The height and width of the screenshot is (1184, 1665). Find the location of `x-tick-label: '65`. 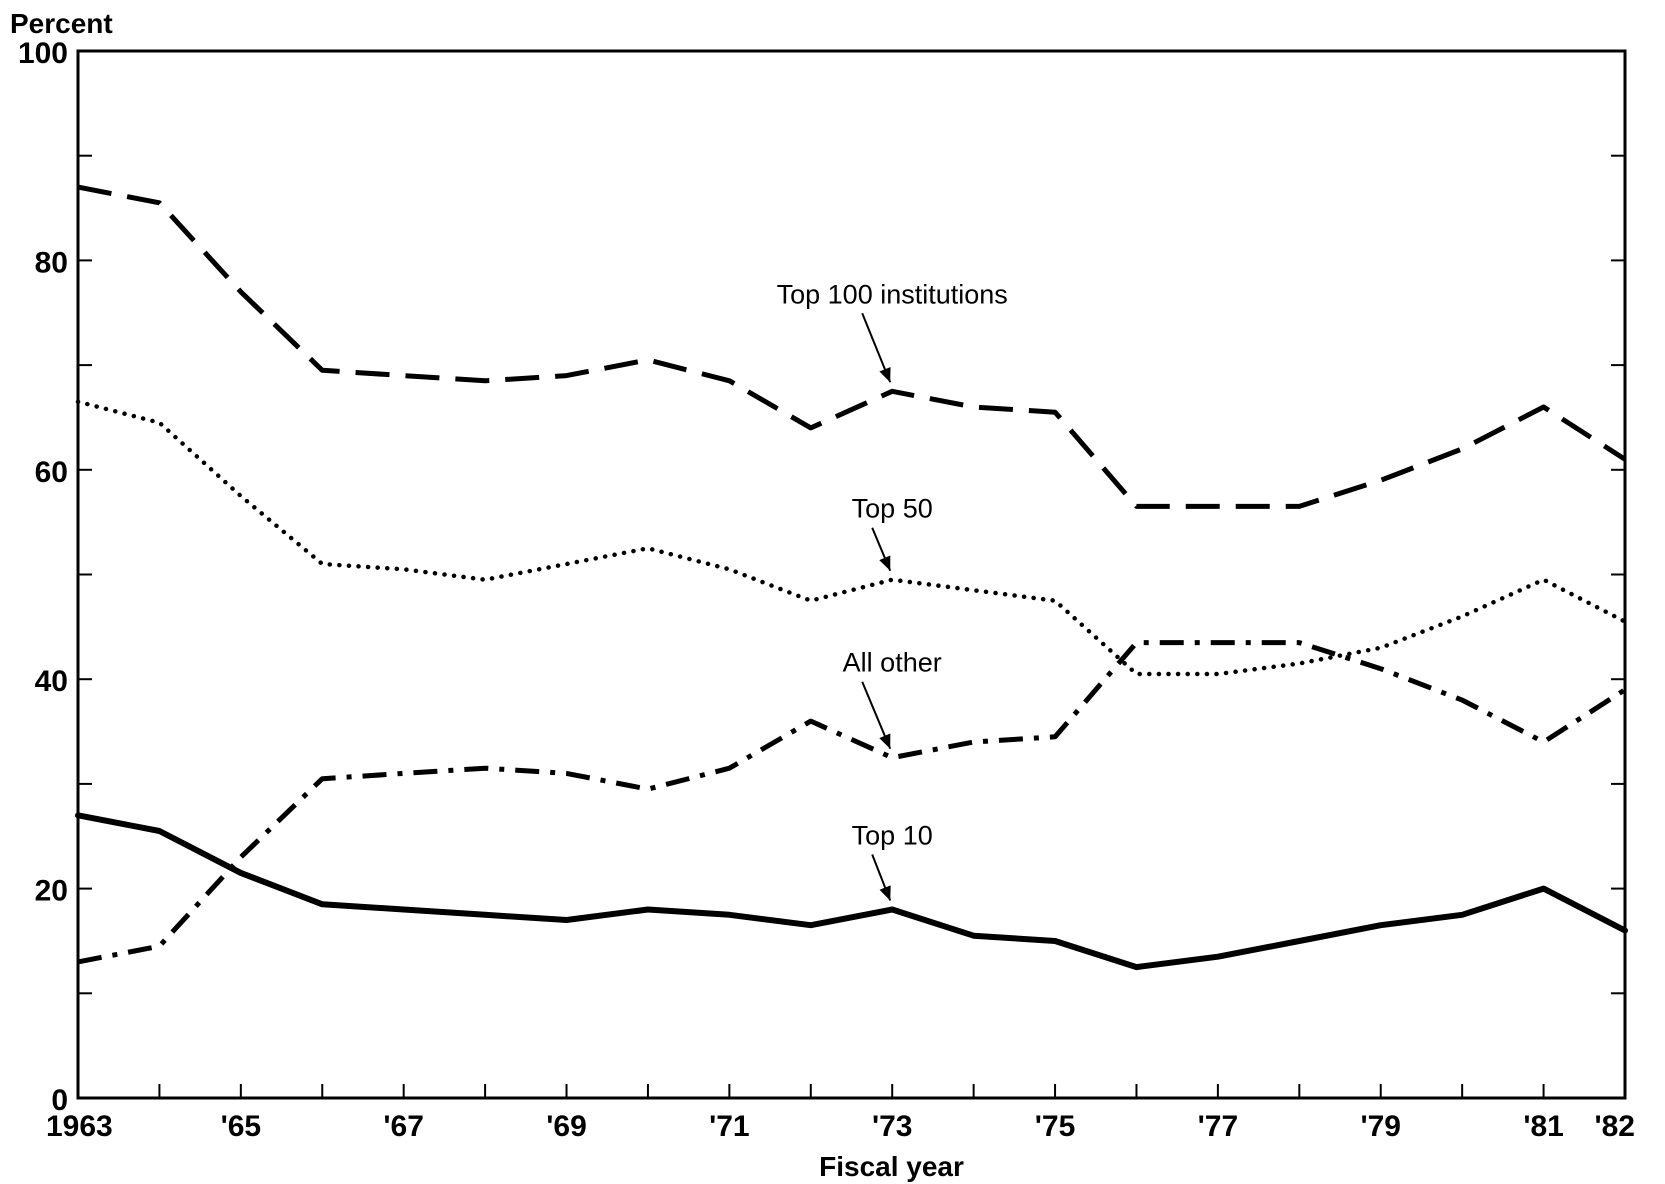

x-tick-label: '65 is located at coordinates (241, 1126).